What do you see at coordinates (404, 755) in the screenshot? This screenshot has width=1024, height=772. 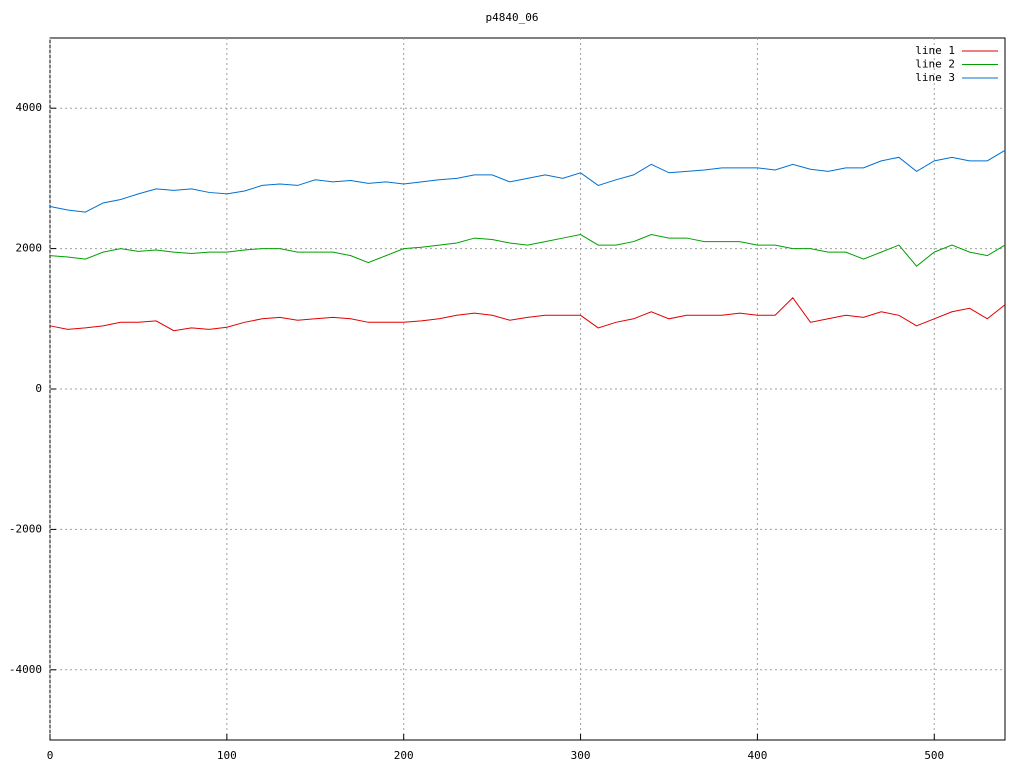 I see `x-tick-label: 200` at bounding box center [404, 755].